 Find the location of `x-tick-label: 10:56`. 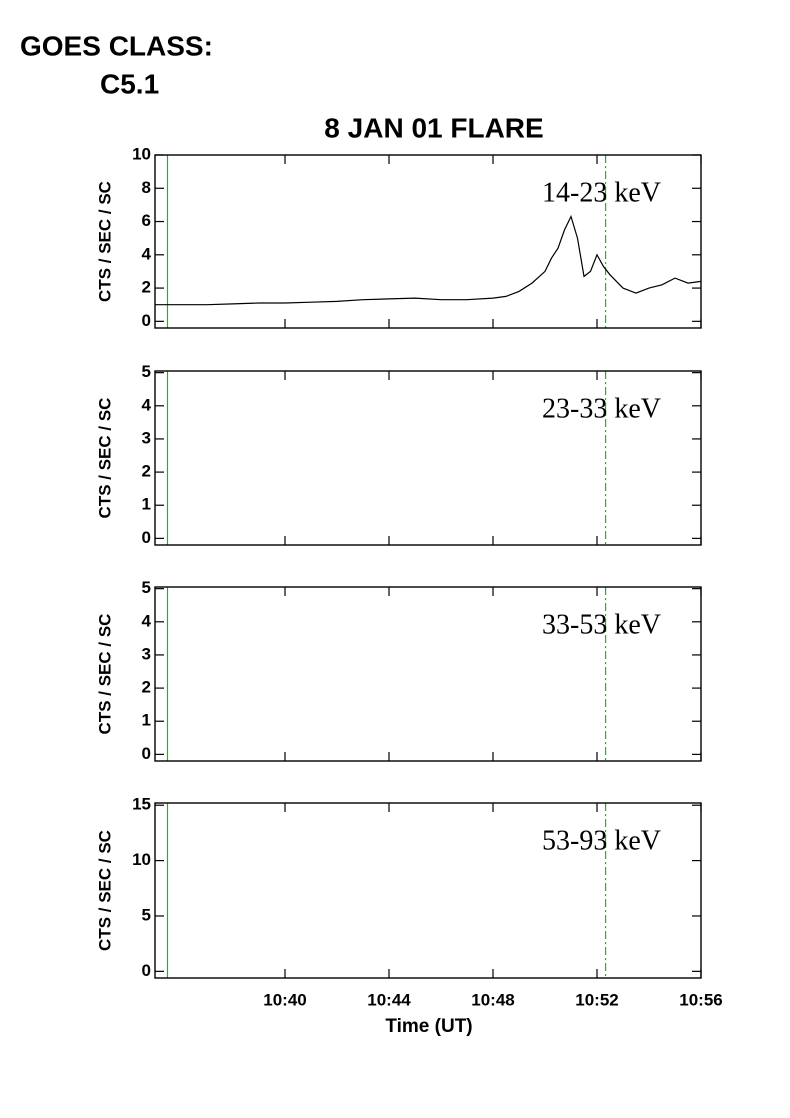

x-tick-label: 10:56 is located at coordinates (700, 999).